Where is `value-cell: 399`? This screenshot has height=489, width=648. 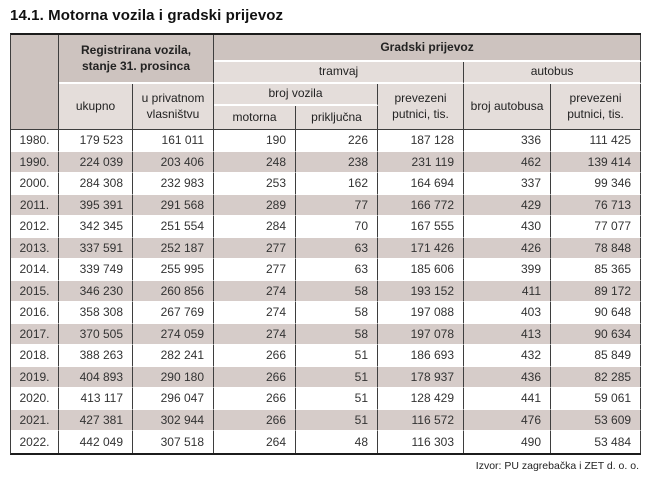
value-cell: 399 is located at coordinates (508, 270).